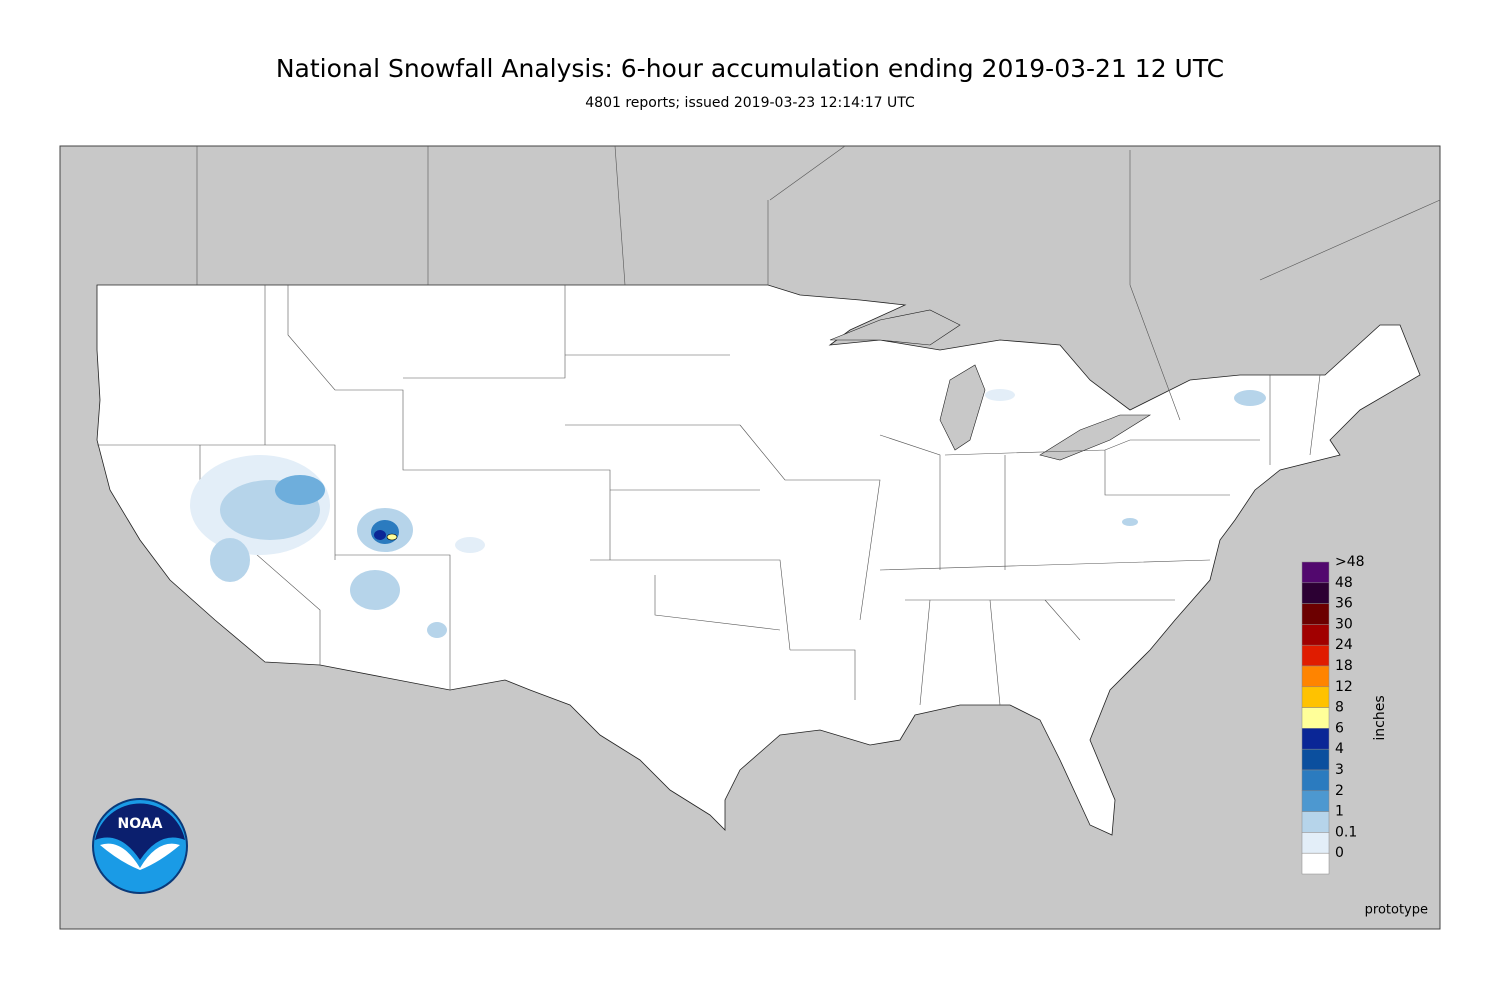  I want to click on lake-superior, so click(895, 327).